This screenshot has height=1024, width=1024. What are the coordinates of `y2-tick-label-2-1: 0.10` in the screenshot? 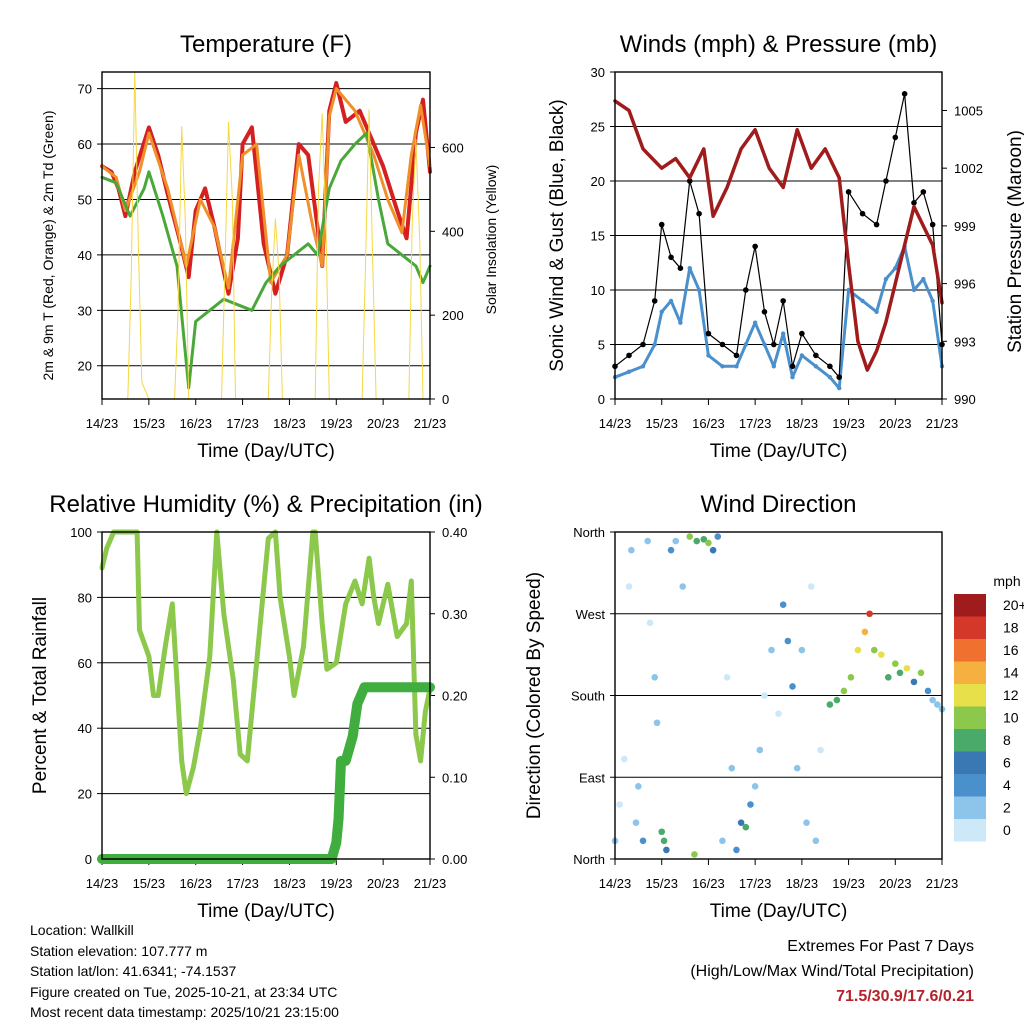 It's located at (454, 777).